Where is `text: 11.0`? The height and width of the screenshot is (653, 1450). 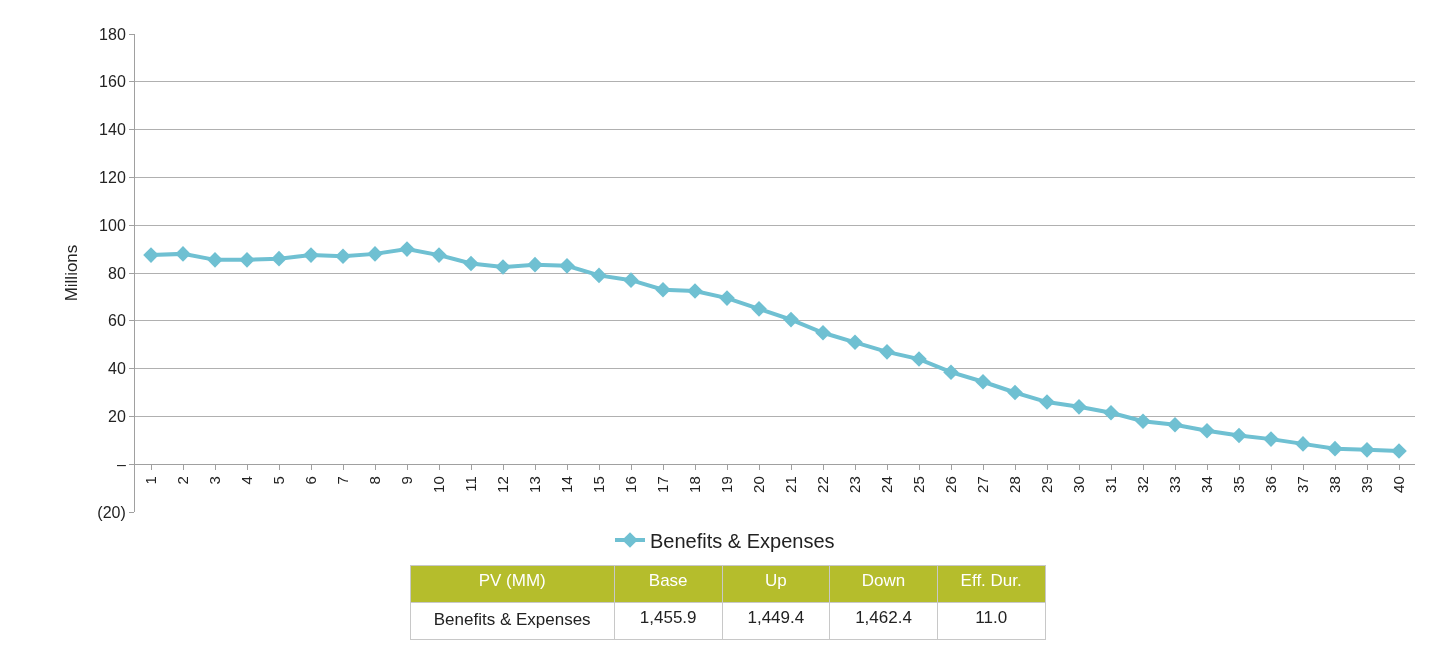 text: 11.0 is located at coordinates (991, 617).